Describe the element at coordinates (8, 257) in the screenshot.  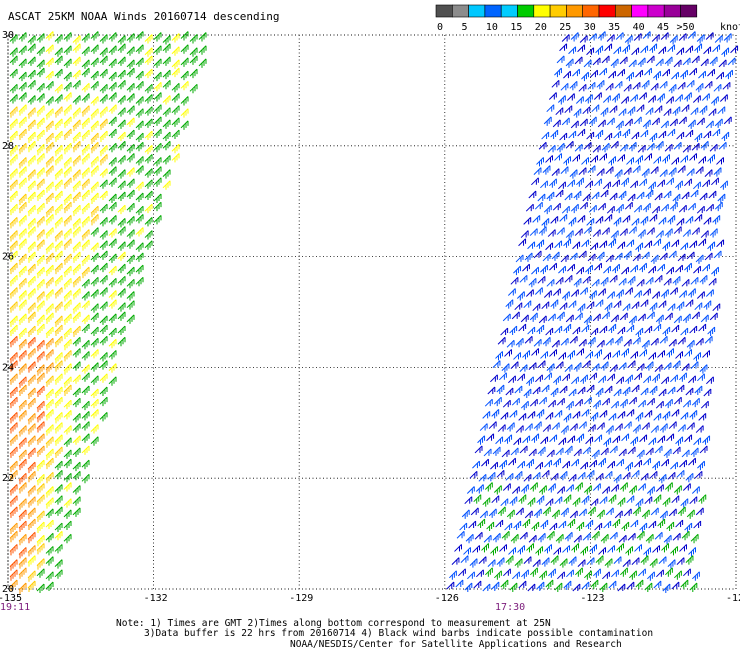
I see `lat-tick-label: 26` at that location.